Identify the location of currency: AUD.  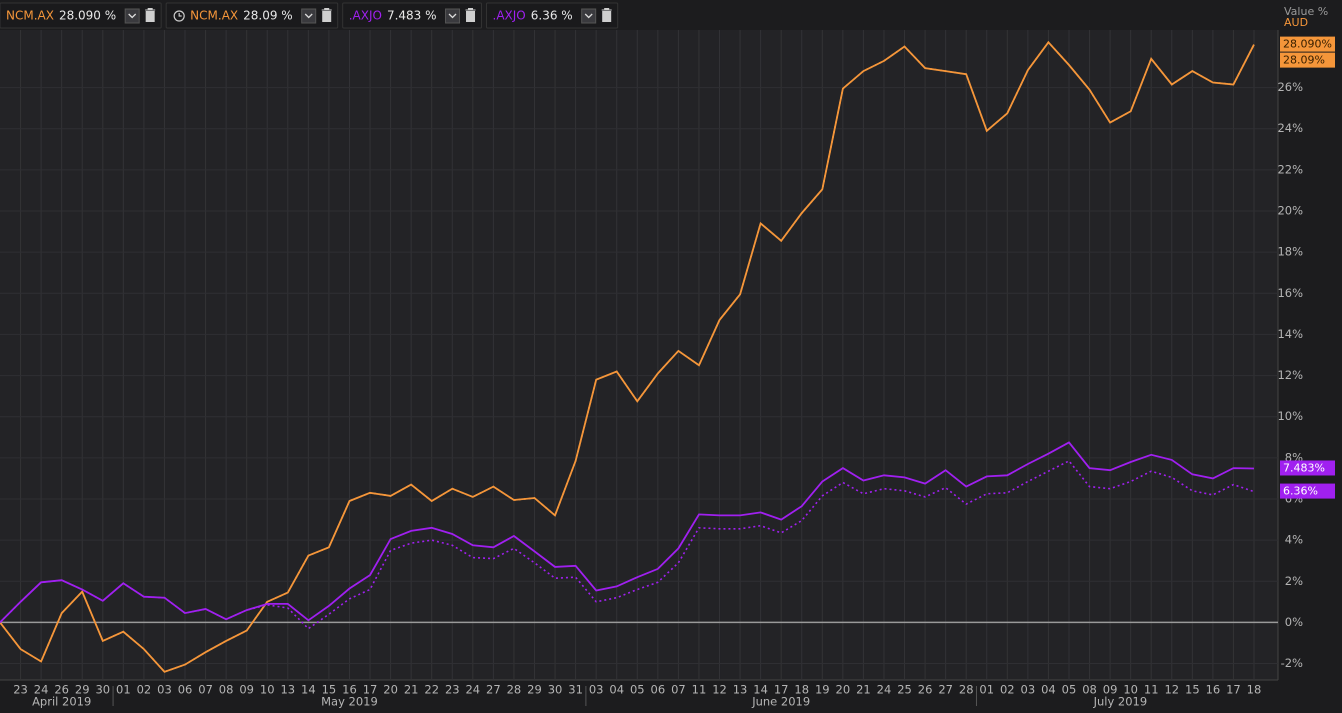
(1296, 22).